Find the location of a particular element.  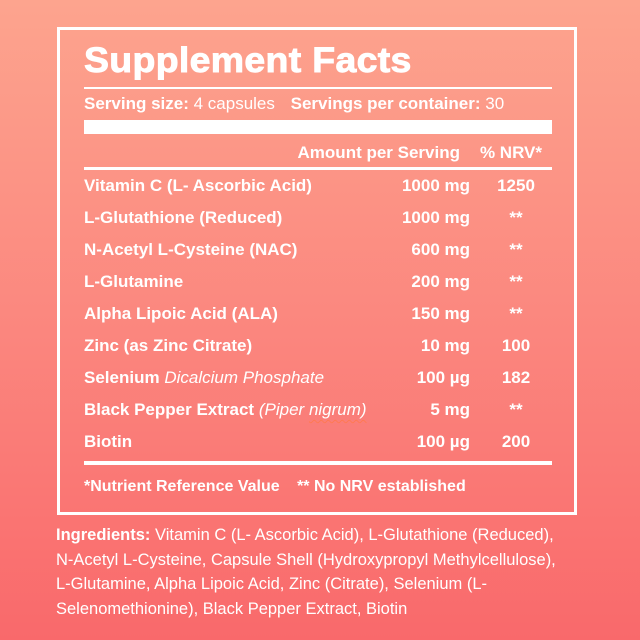

nutrient-name: Selenium is located at coordinates (122, 377).